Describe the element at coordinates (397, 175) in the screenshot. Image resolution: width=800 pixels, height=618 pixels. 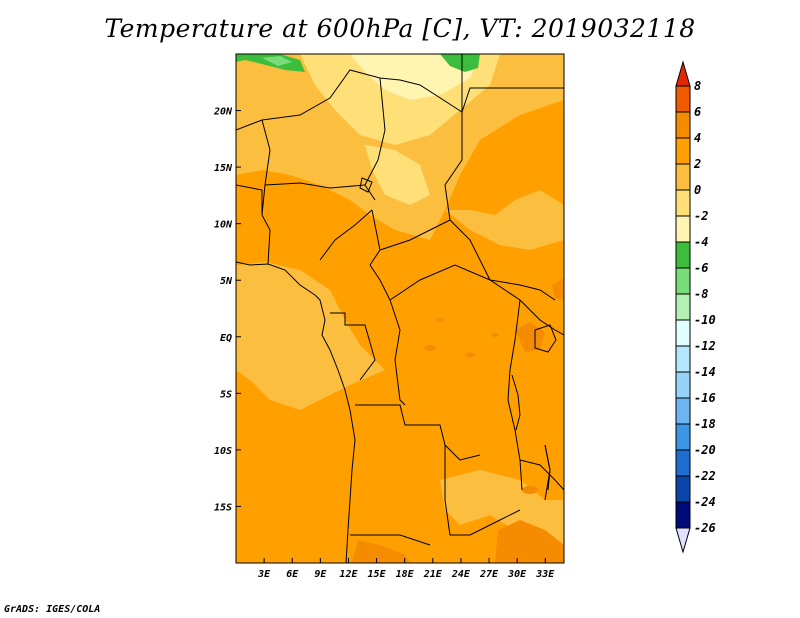
I see `field-zone-sahel` at that location.